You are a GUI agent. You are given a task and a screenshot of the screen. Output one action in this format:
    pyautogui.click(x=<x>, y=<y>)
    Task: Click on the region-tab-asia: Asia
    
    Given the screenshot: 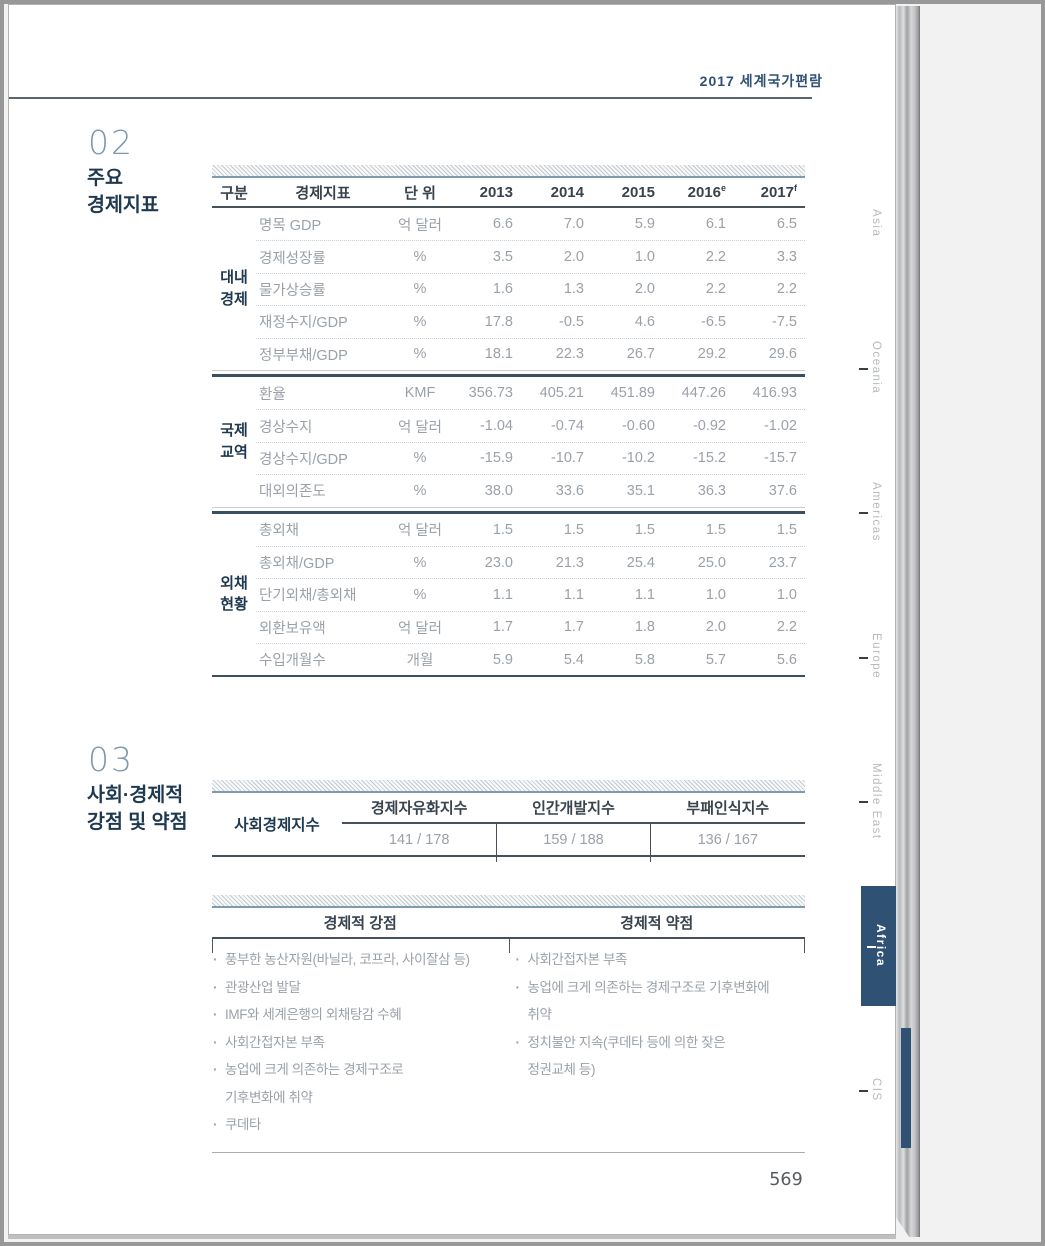 What is the action you would take?
    pyautogui.click(x=876, y=223)
    